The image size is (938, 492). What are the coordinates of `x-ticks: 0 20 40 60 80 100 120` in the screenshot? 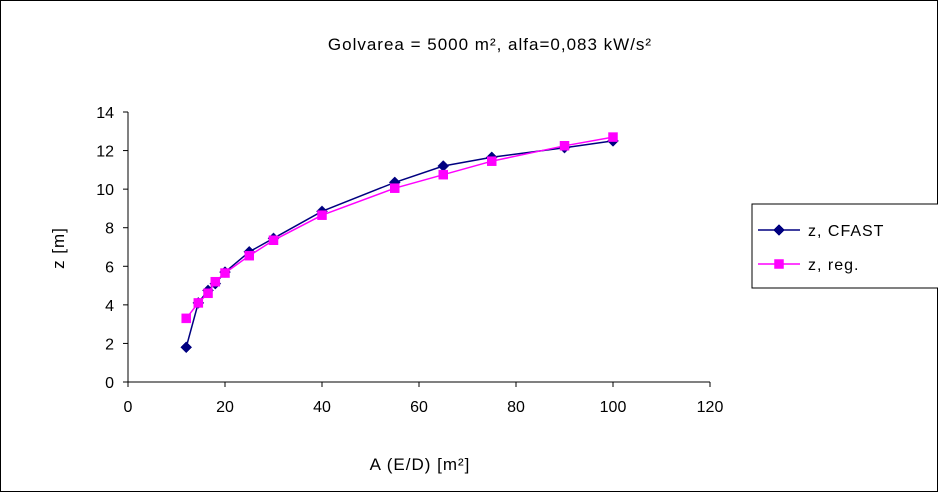 It's located at (424, 399).